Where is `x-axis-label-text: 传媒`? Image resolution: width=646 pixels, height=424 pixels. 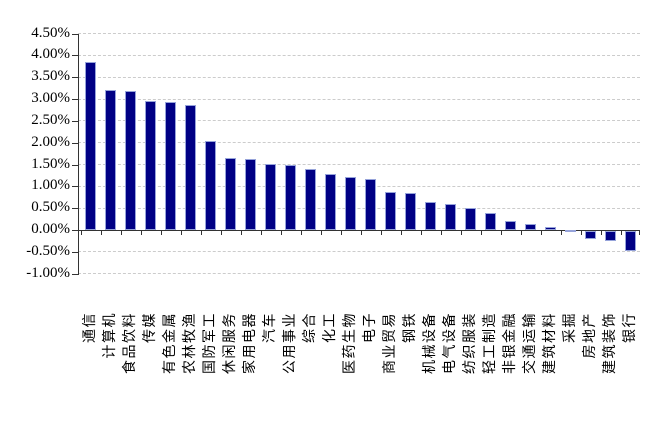 x-axis-label-text: 传媒 is located at coordinates (150, 327).